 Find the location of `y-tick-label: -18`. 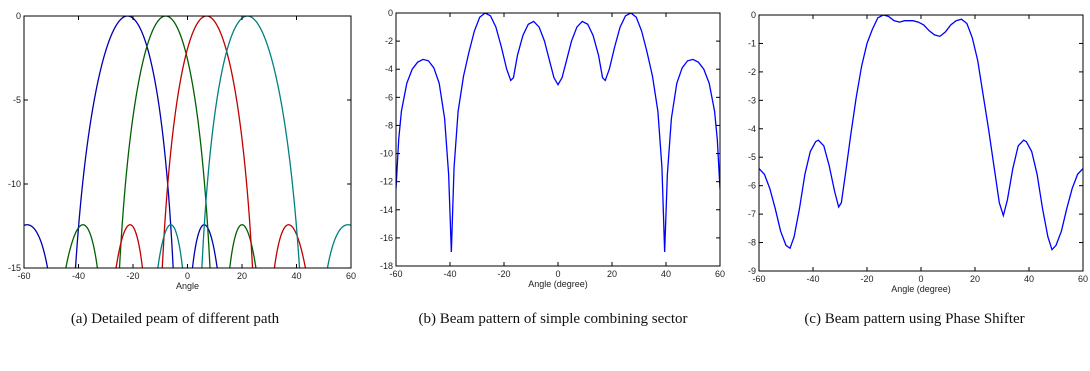

y-tick-label: -18 is located at coordinates (386, 266).